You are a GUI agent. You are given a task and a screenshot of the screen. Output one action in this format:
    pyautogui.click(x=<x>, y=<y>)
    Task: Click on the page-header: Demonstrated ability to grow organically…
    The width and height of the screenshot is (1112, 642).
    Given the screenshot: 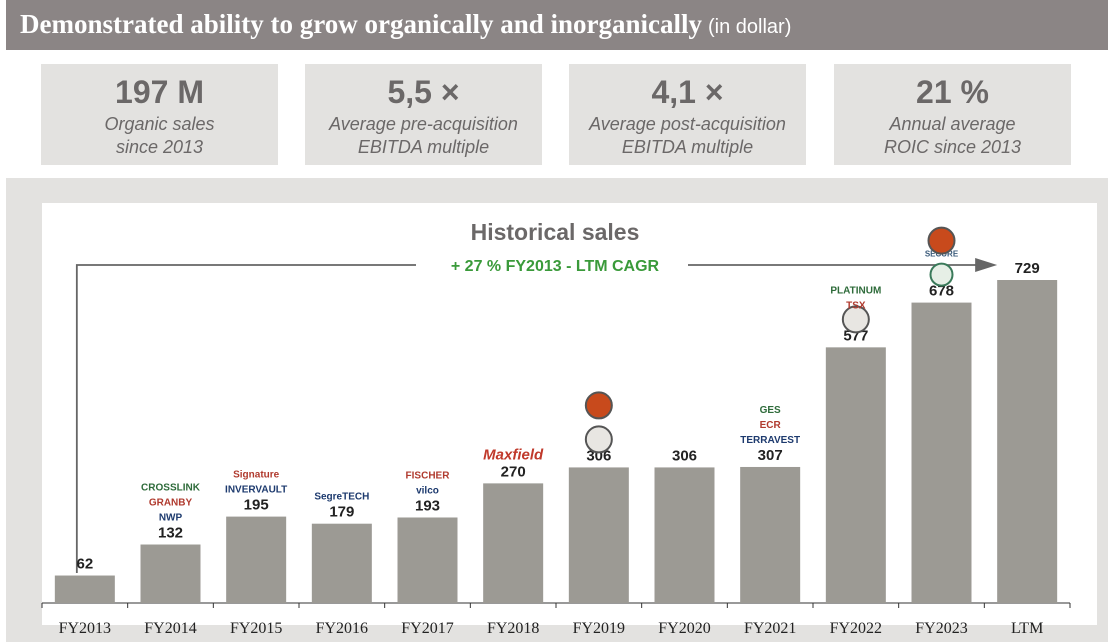 What is the action you would take?
    pyautogui.click(x=557, y=25)
    